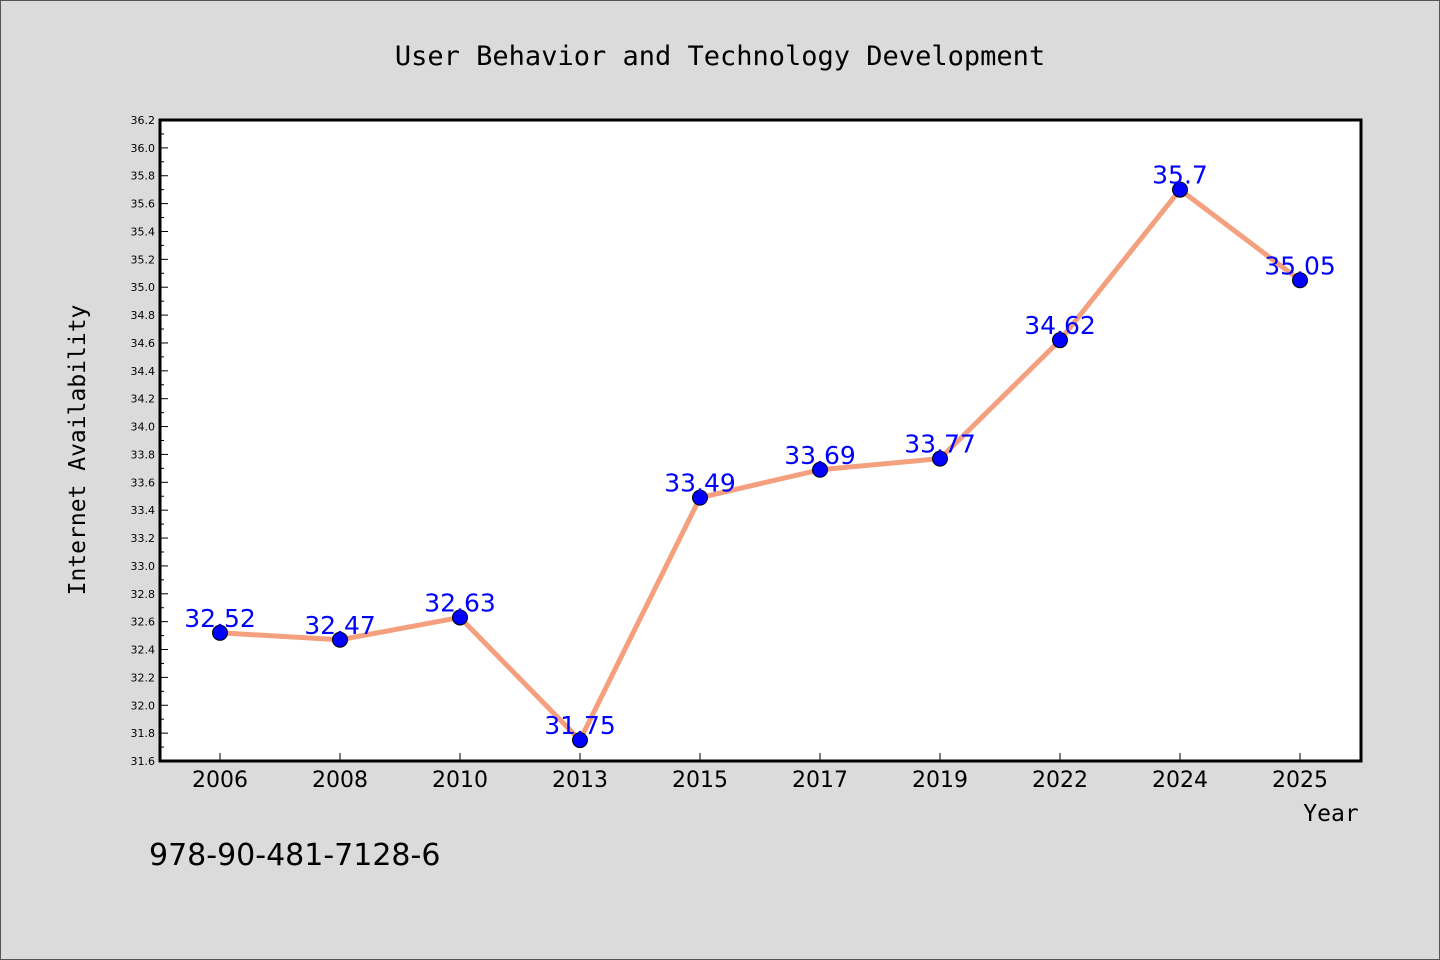 This screenshot has height=960, width=1440. What do you see at coordinates (143, 120) in the screenshot?
I see `y-tick-label: 36.2` at bounding box center [143, 120].